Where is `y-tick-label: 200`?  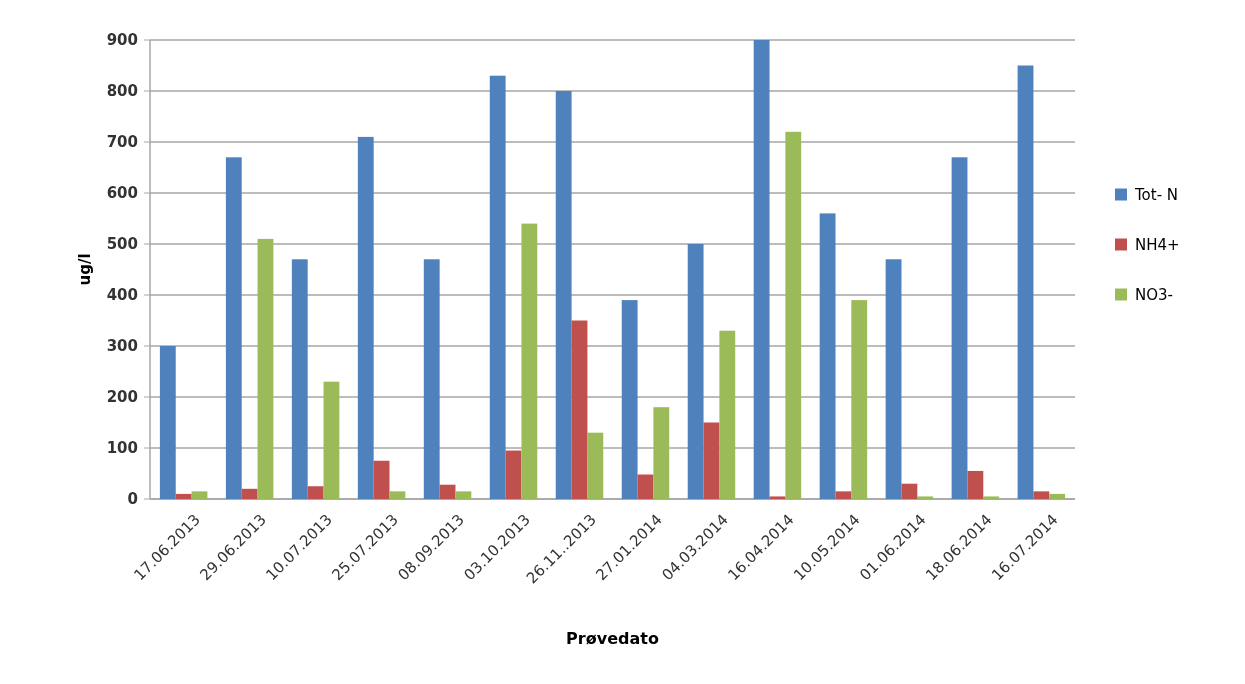 y-tick-label: 200 is located at coordinates (122, 397).